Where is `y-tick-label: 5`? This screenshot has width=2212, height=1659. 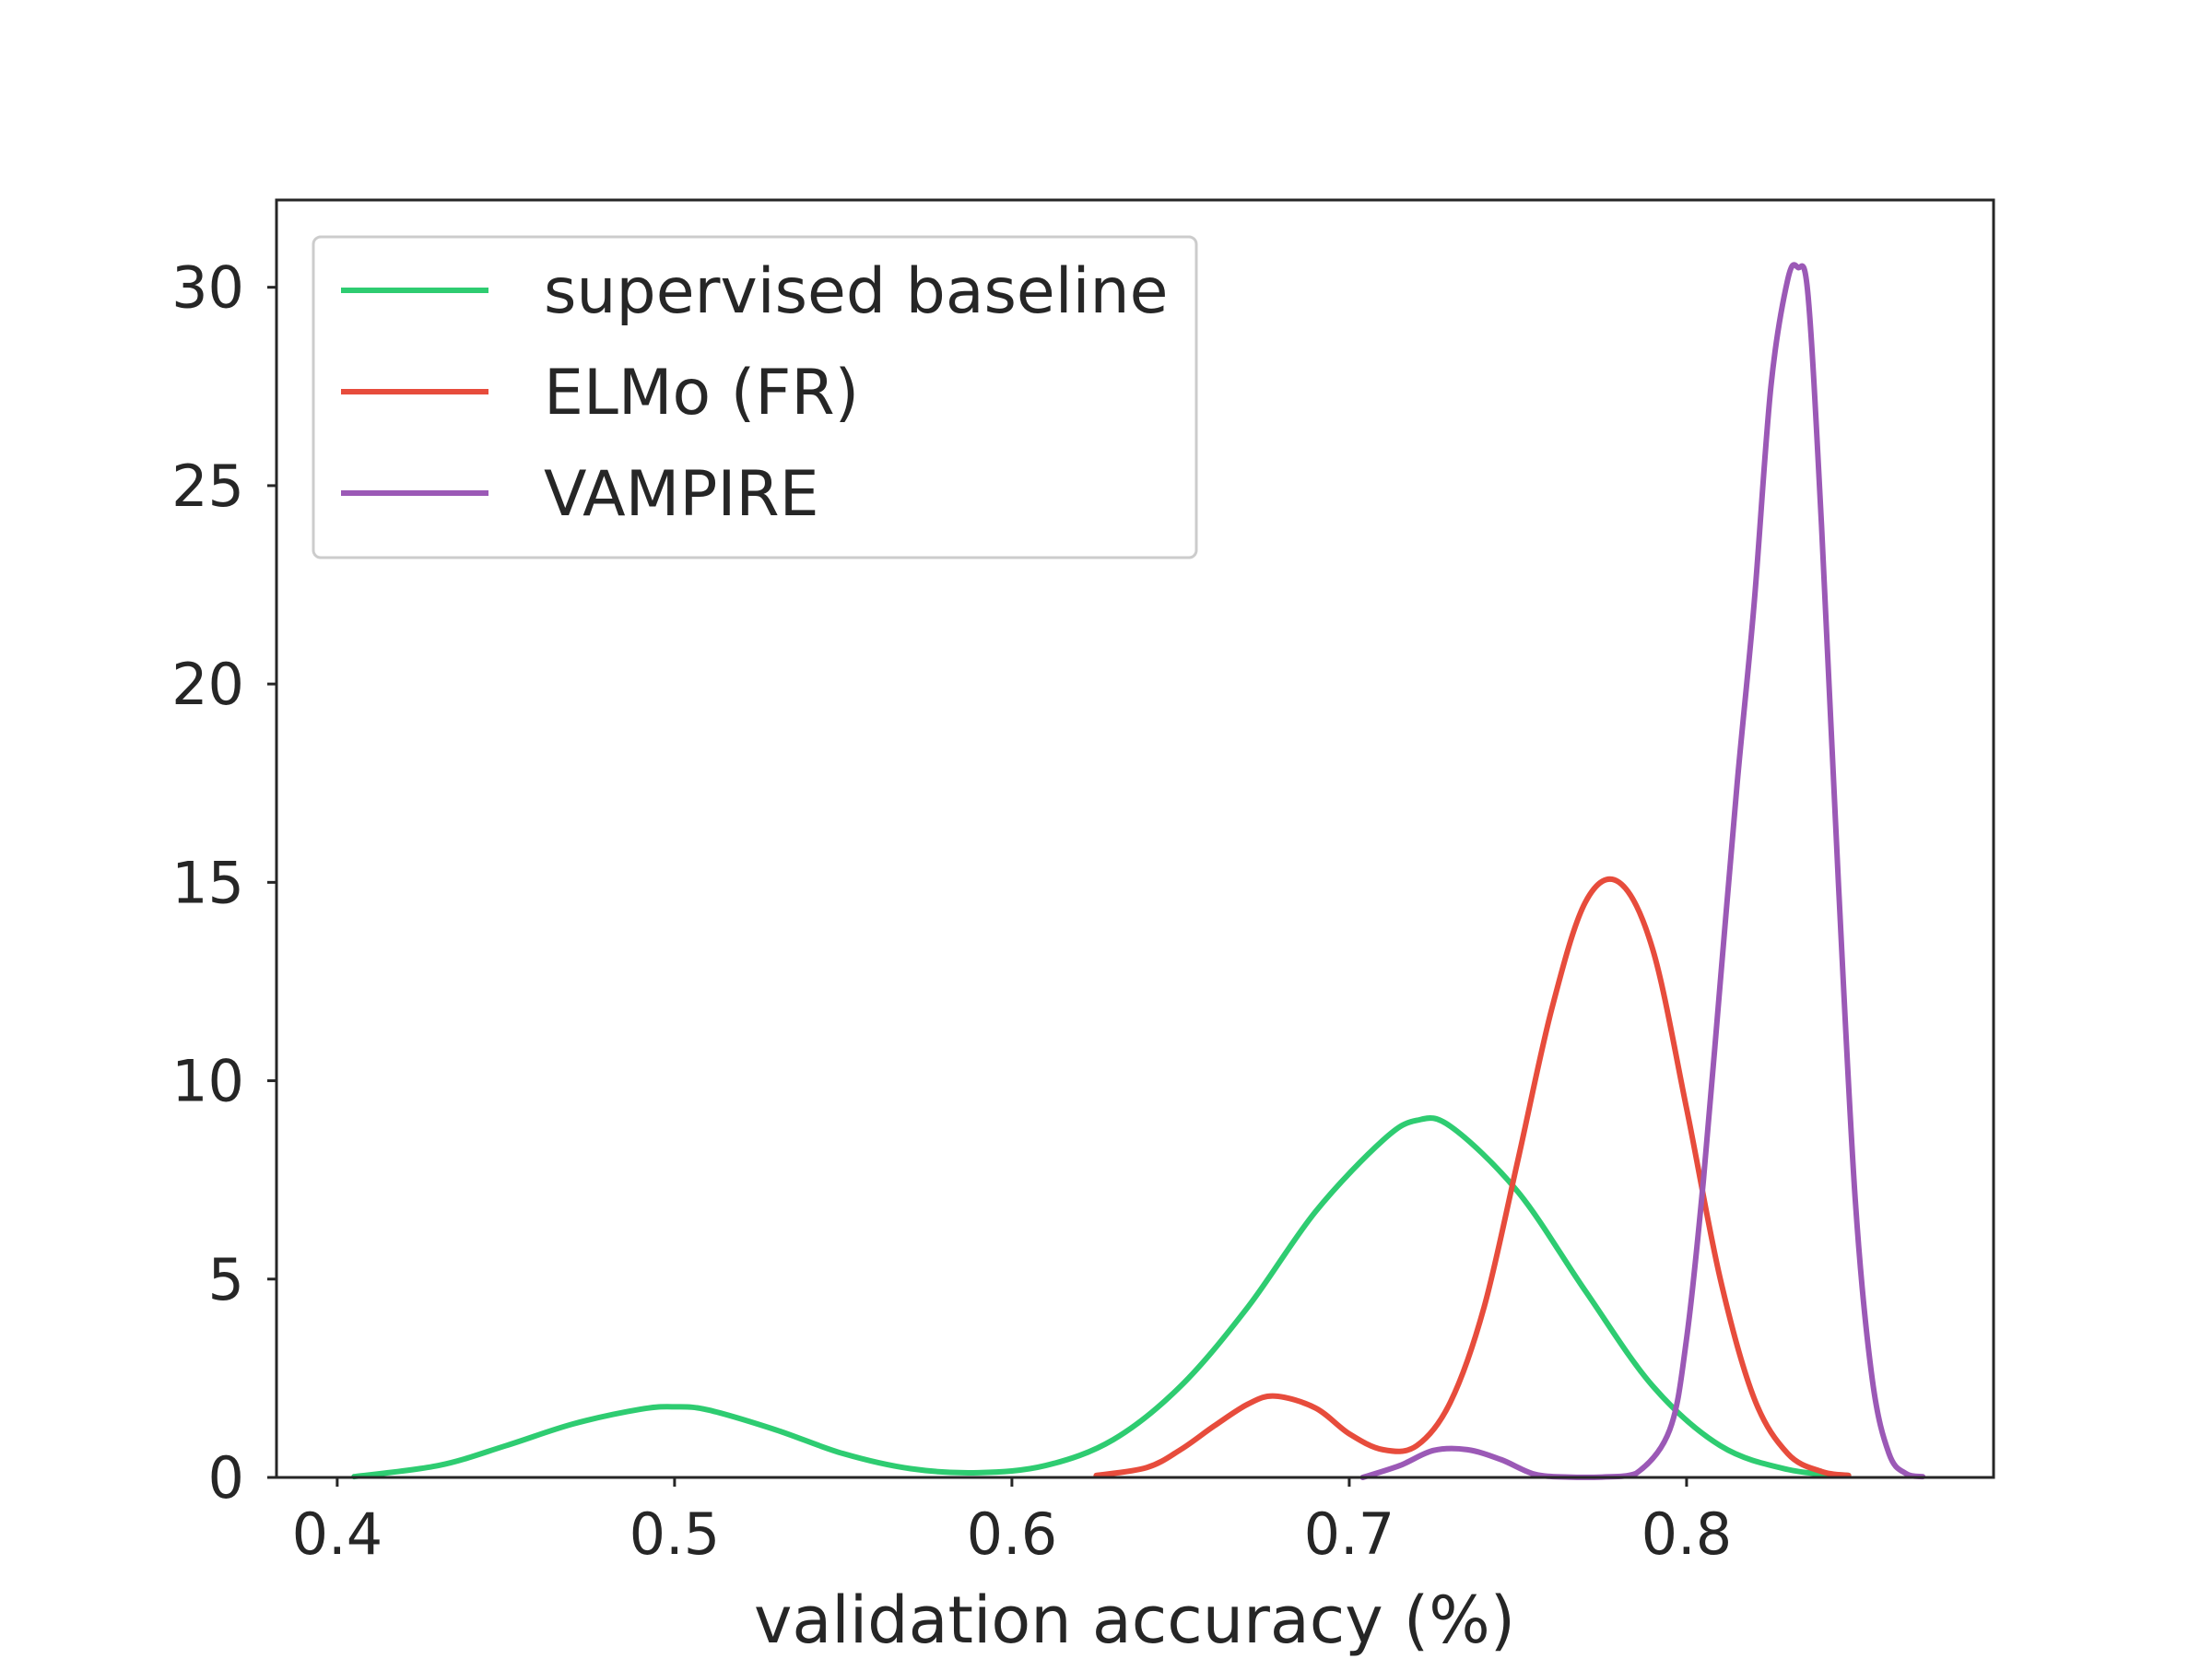 y-tick-label: 5 is located at coordinates (226, 1279).